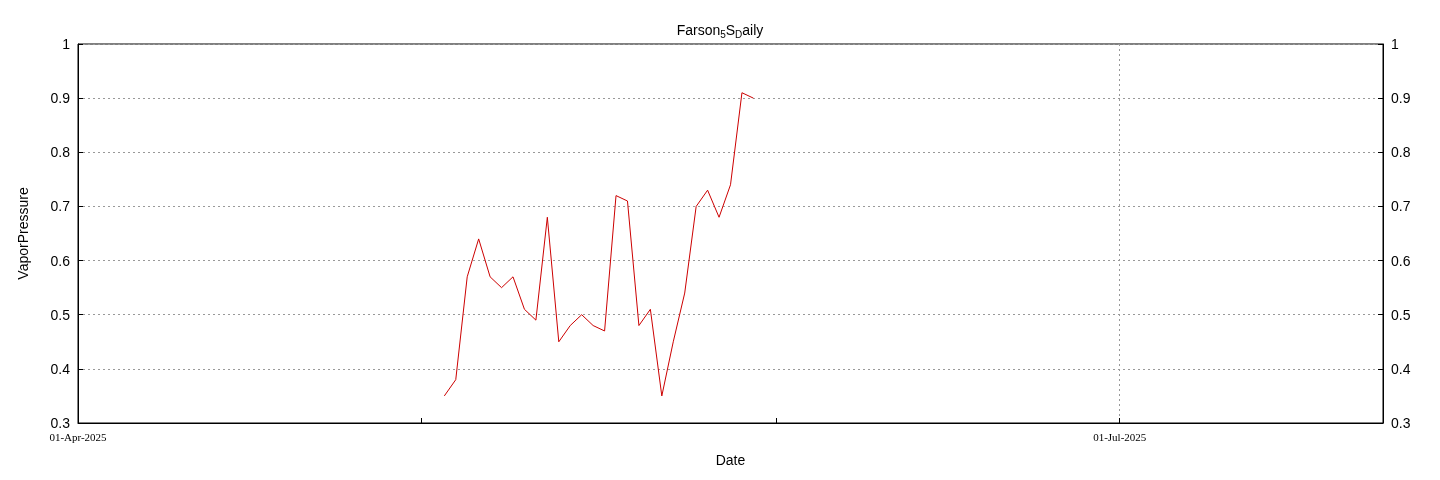  Describe the element at coordinates (1401, 314) in the screenshot. I see `y2-tick-label: 0.5` at that location.